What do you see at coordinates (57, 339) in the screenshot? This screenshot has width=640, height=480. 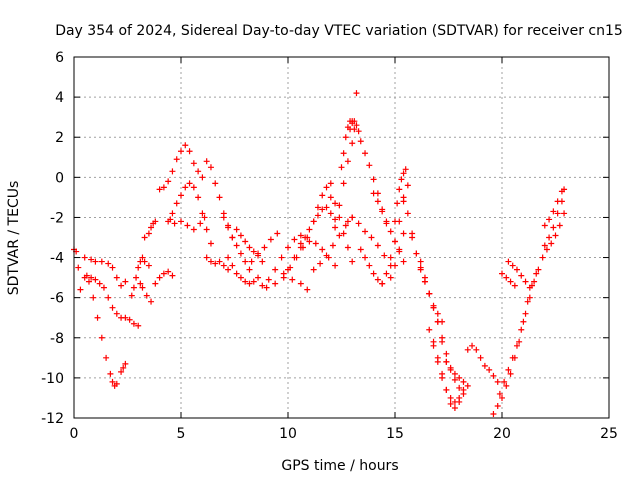 I see `y-tick-label: -8` at bounding box center [57, 339].